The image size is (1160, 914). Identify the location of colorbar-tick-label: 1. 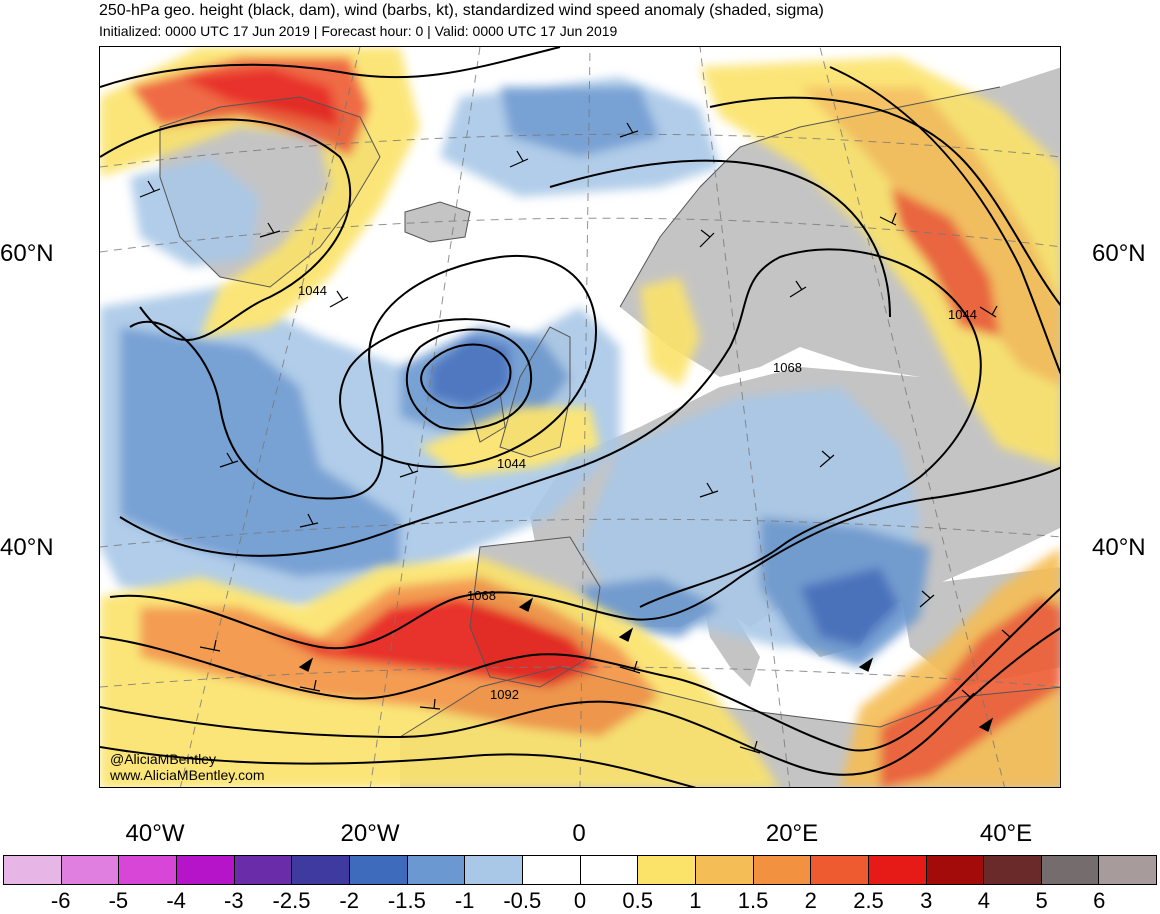
(695, 900).